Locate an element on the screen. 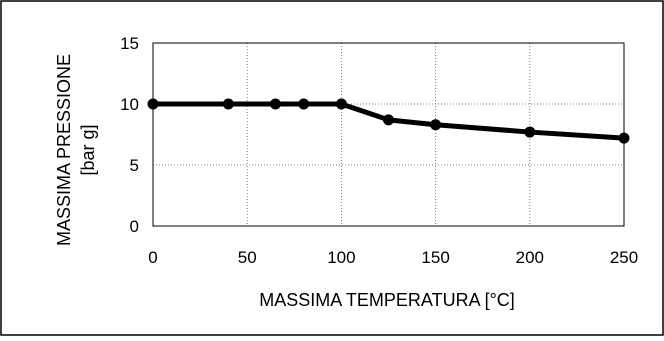 The image size is (664, 341). x-tick-label: 200 is located at coordinates (530, 257).